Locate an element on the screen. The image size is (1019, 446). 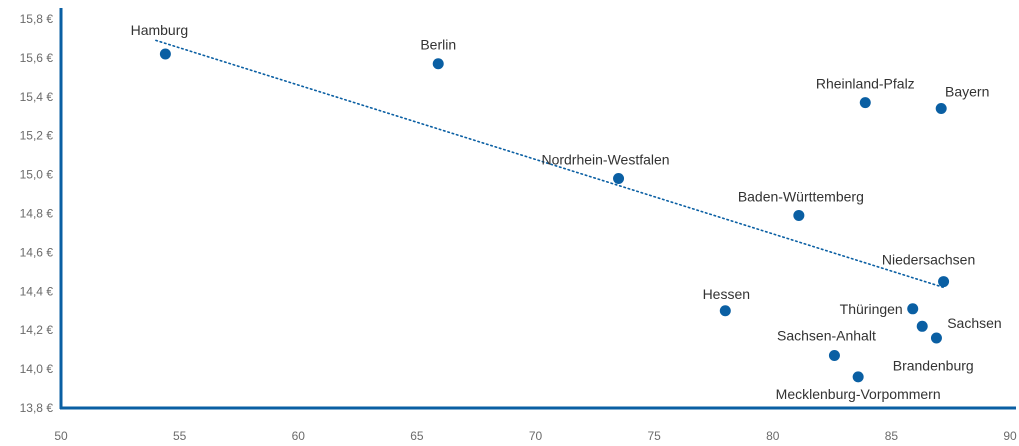
x-tick-label: 70 is located at coordinates (536, 436).